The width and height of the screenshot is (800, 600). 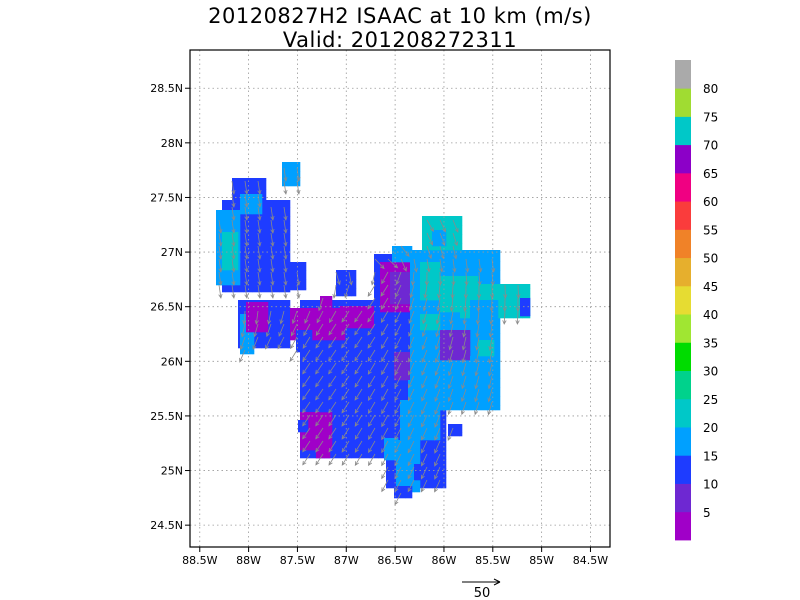 I want to click on lat-tick-label: 24.5N, so click(x=166, y=525).